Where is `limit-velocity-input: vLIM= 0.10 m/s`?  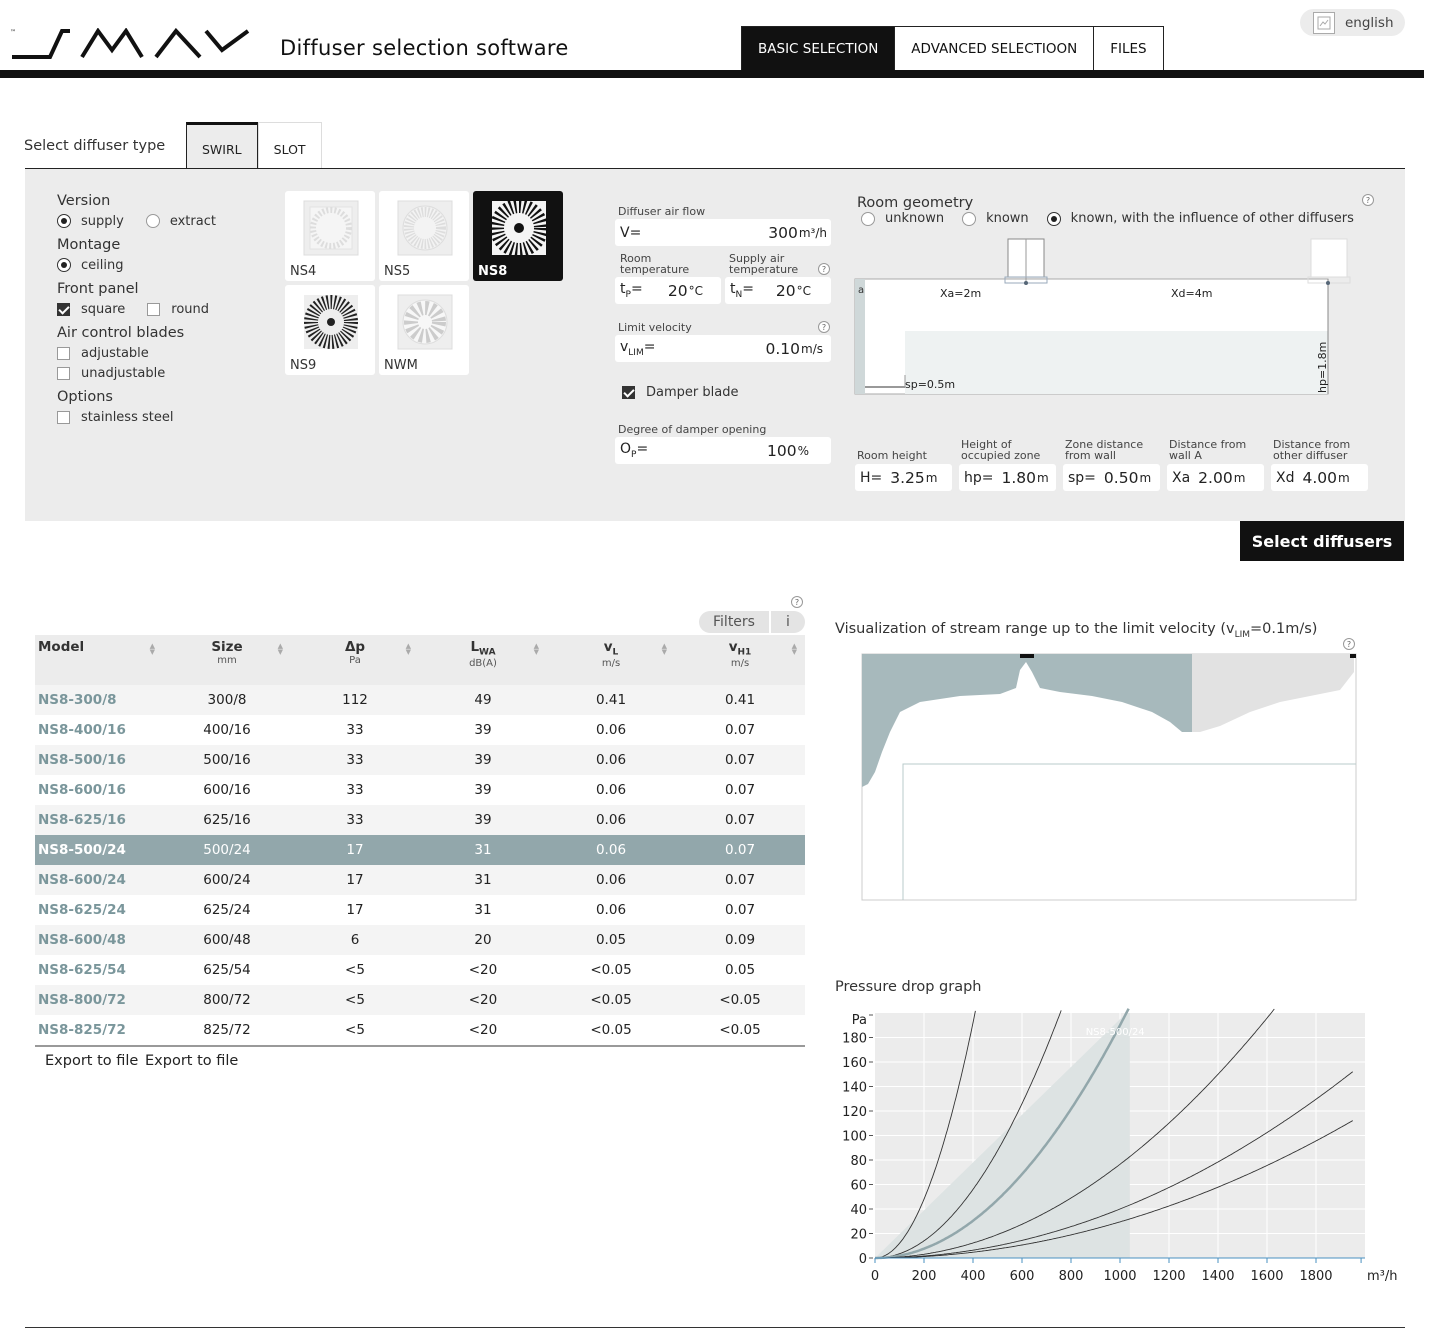 limit-velocity-input: vLIM= 0.10 m/s is located at coordinates (723, 348).